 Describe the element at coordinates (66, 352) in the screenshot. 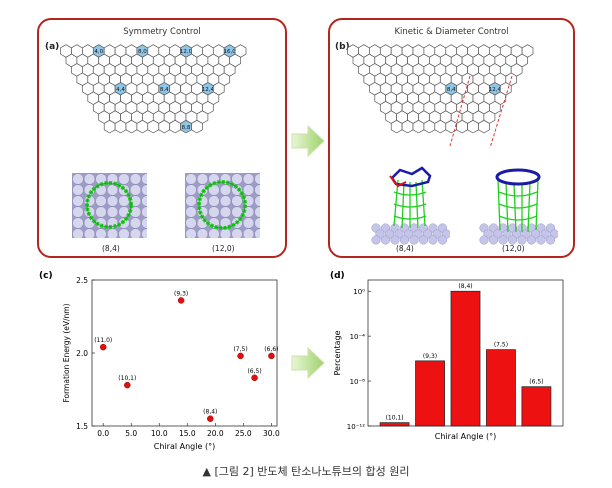

I see `y-axis-label: Formation Energy (eV/nm)` at that location.